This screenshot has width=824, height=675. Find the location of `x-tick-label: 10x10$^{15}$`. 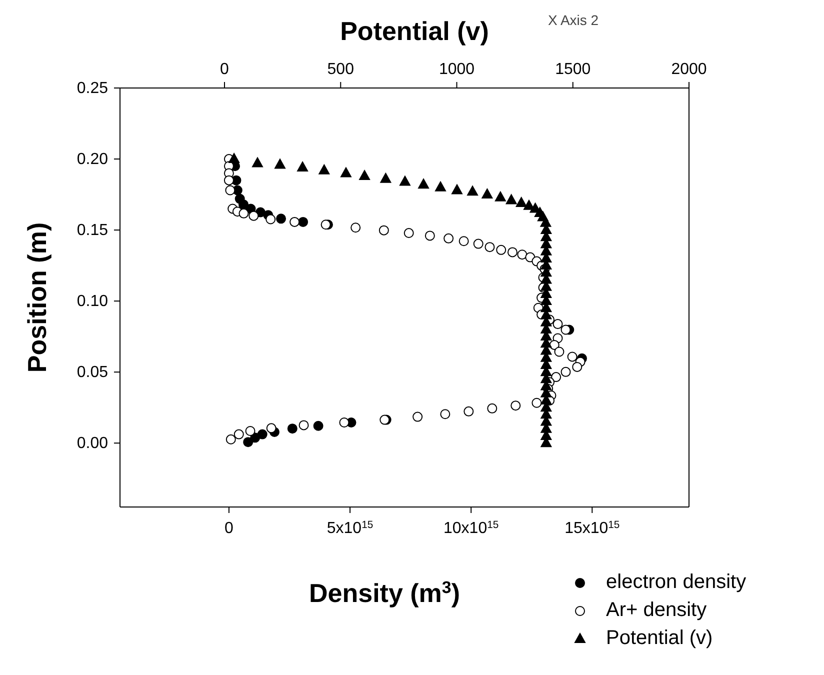

x-tick-label: 10x10$^{15}$ is located at coordinates (471, 528).